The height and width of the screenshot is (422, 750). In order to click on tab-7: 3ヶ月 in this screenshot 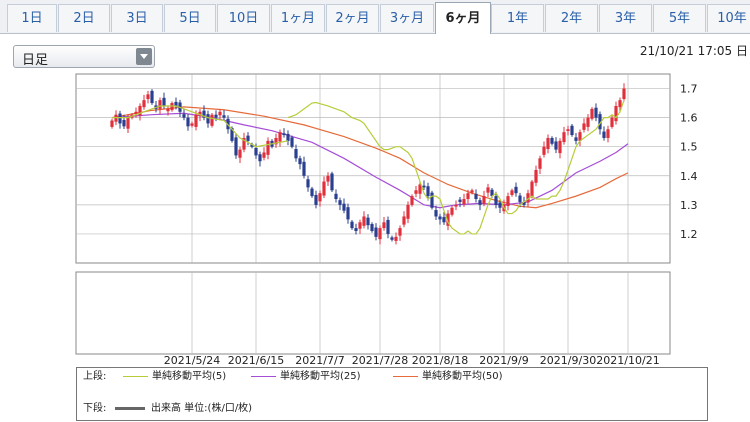, I will do `click(407, 18)`.